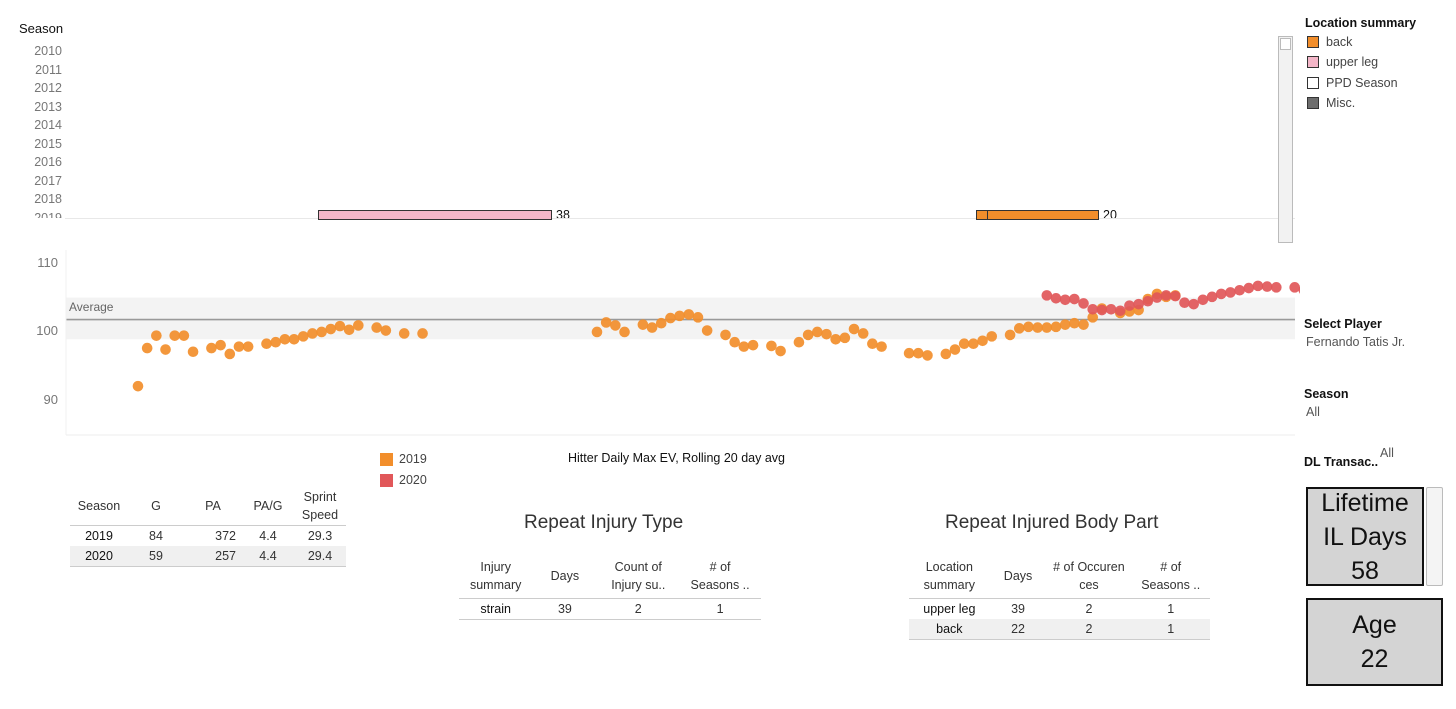  Describe the element at coordinates (403, 480) in the screenshot. I see `series-legend-2020: 2020` at that location.